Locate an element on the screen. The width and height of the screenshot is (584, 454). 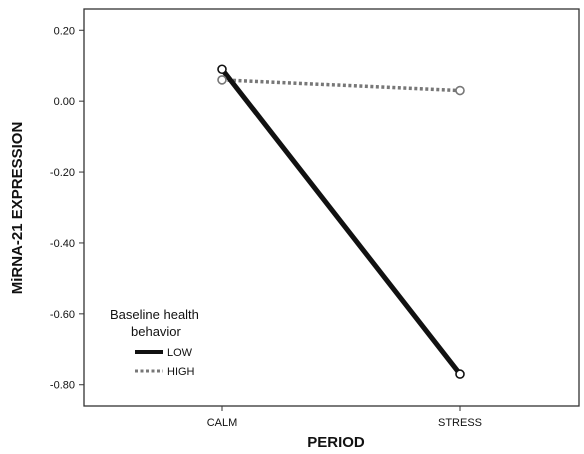
legend-title-line-1: Baseline health is located at coordinates (154, 314).